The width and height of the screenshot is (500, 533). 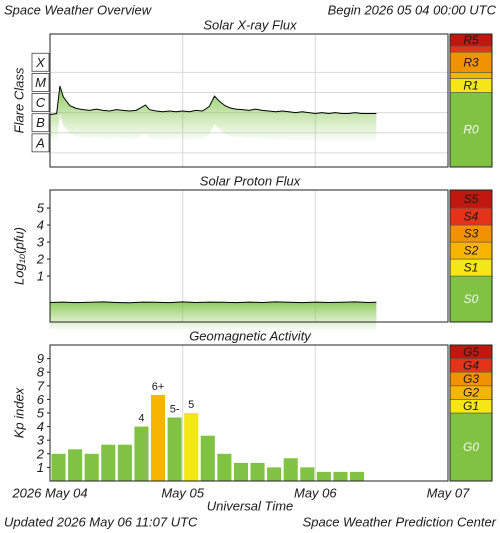 What do you see at coordinates (471, 40) in the screenshot?
I see `scale-label: R5` at bounding box center [471, 40].